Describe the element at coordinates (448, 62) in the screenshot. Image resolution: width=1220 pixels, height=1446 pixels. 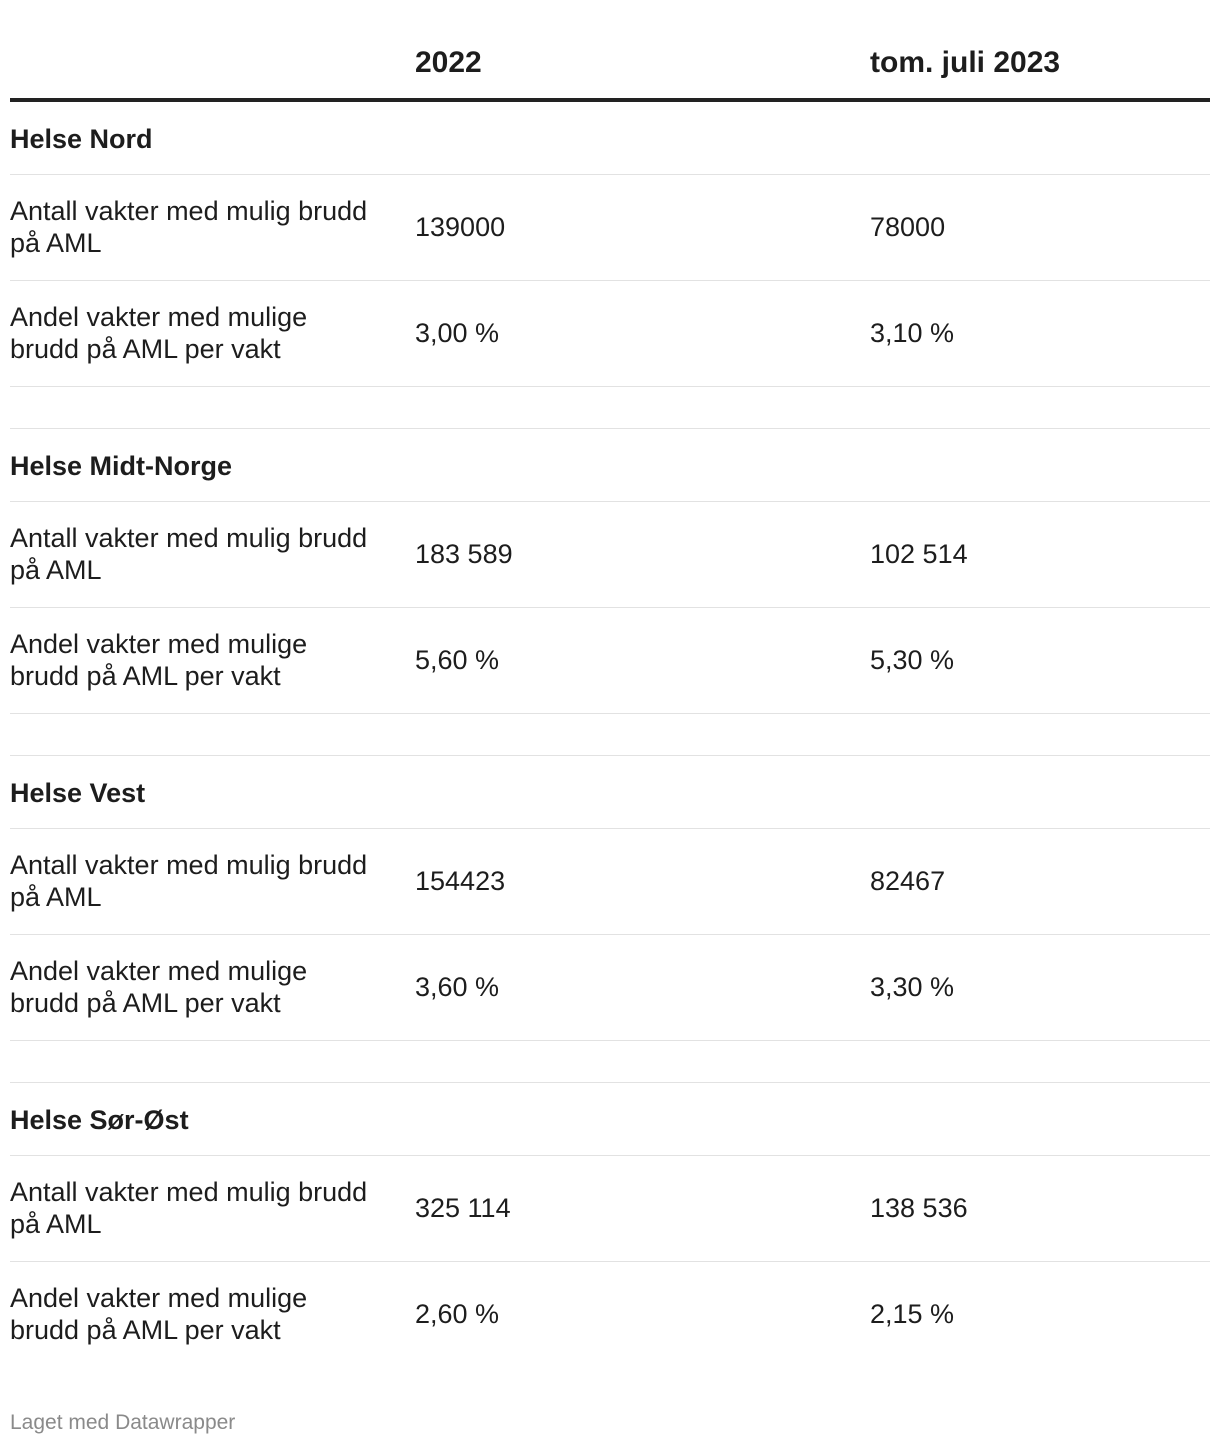
I see `column-header-2022: 2022` at that location.